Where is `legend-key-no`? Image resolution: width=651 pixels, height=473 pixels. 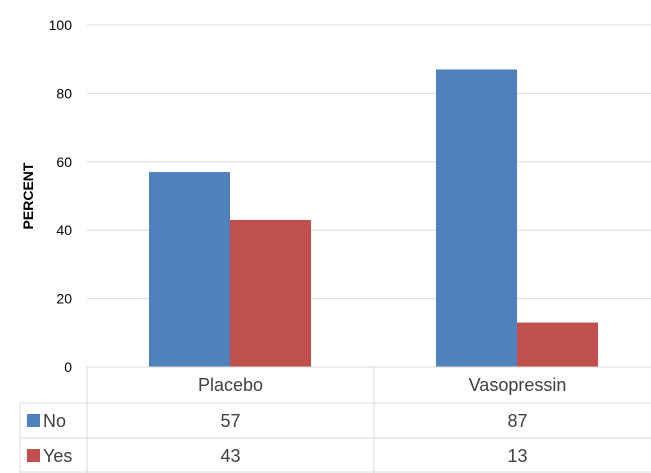 legend-key-no is located at coordinates (33, 420).